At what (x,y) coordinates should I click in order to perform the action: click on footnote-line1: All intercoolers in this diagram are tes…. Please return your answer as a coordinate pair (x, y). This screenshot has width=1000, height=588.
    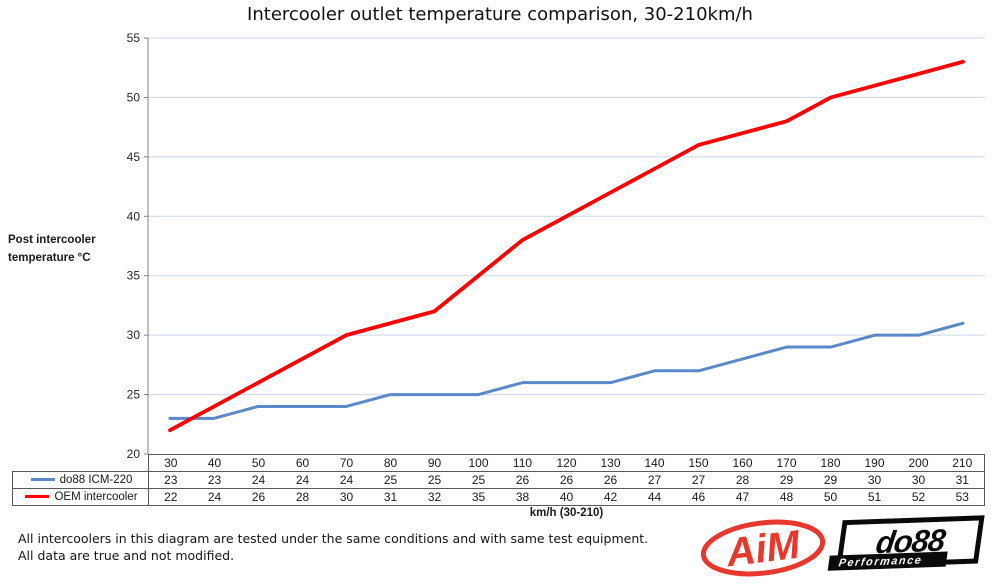
    Looking at the image, I should click on (333, 538).